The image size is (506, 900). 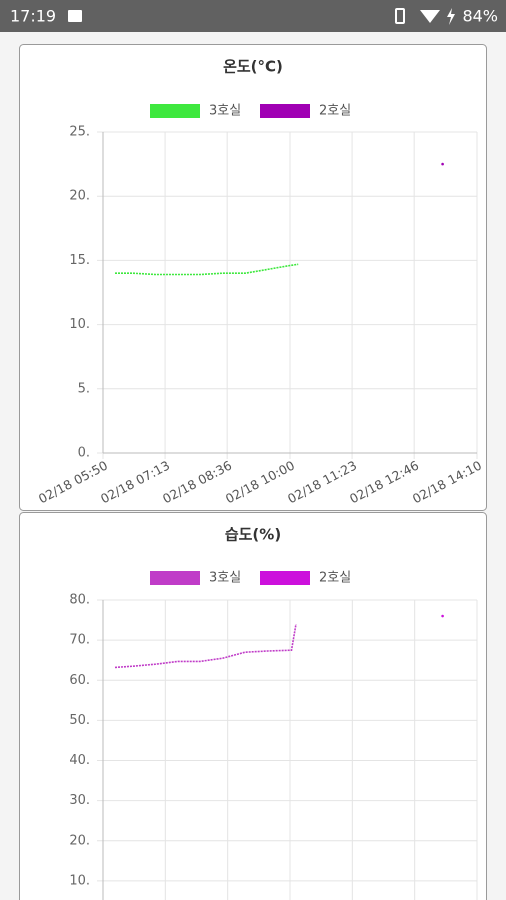 What do you see at coordinates (451, 16) in the screenshot?
I see `charging-icon` at bounding box center [451, 16].